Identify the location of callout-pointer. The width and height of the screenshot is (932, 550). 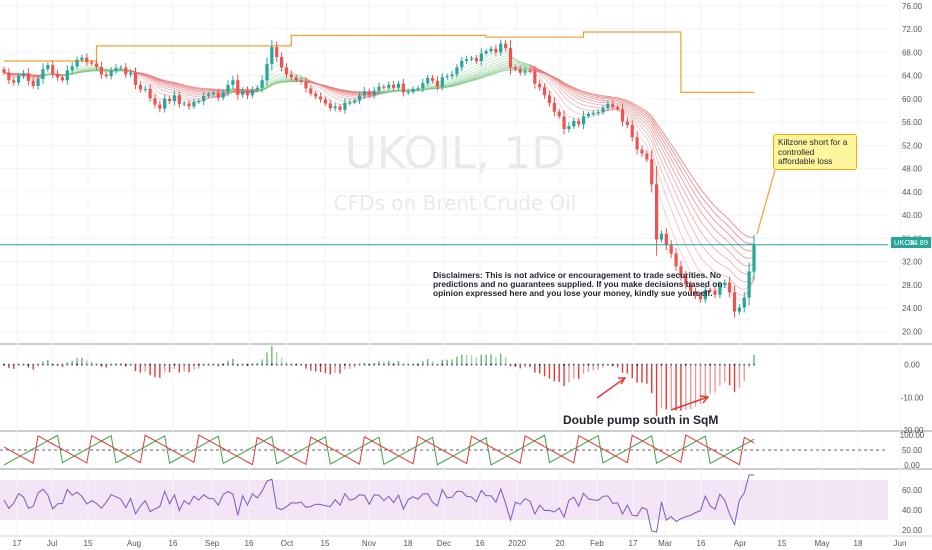
(766, 202).